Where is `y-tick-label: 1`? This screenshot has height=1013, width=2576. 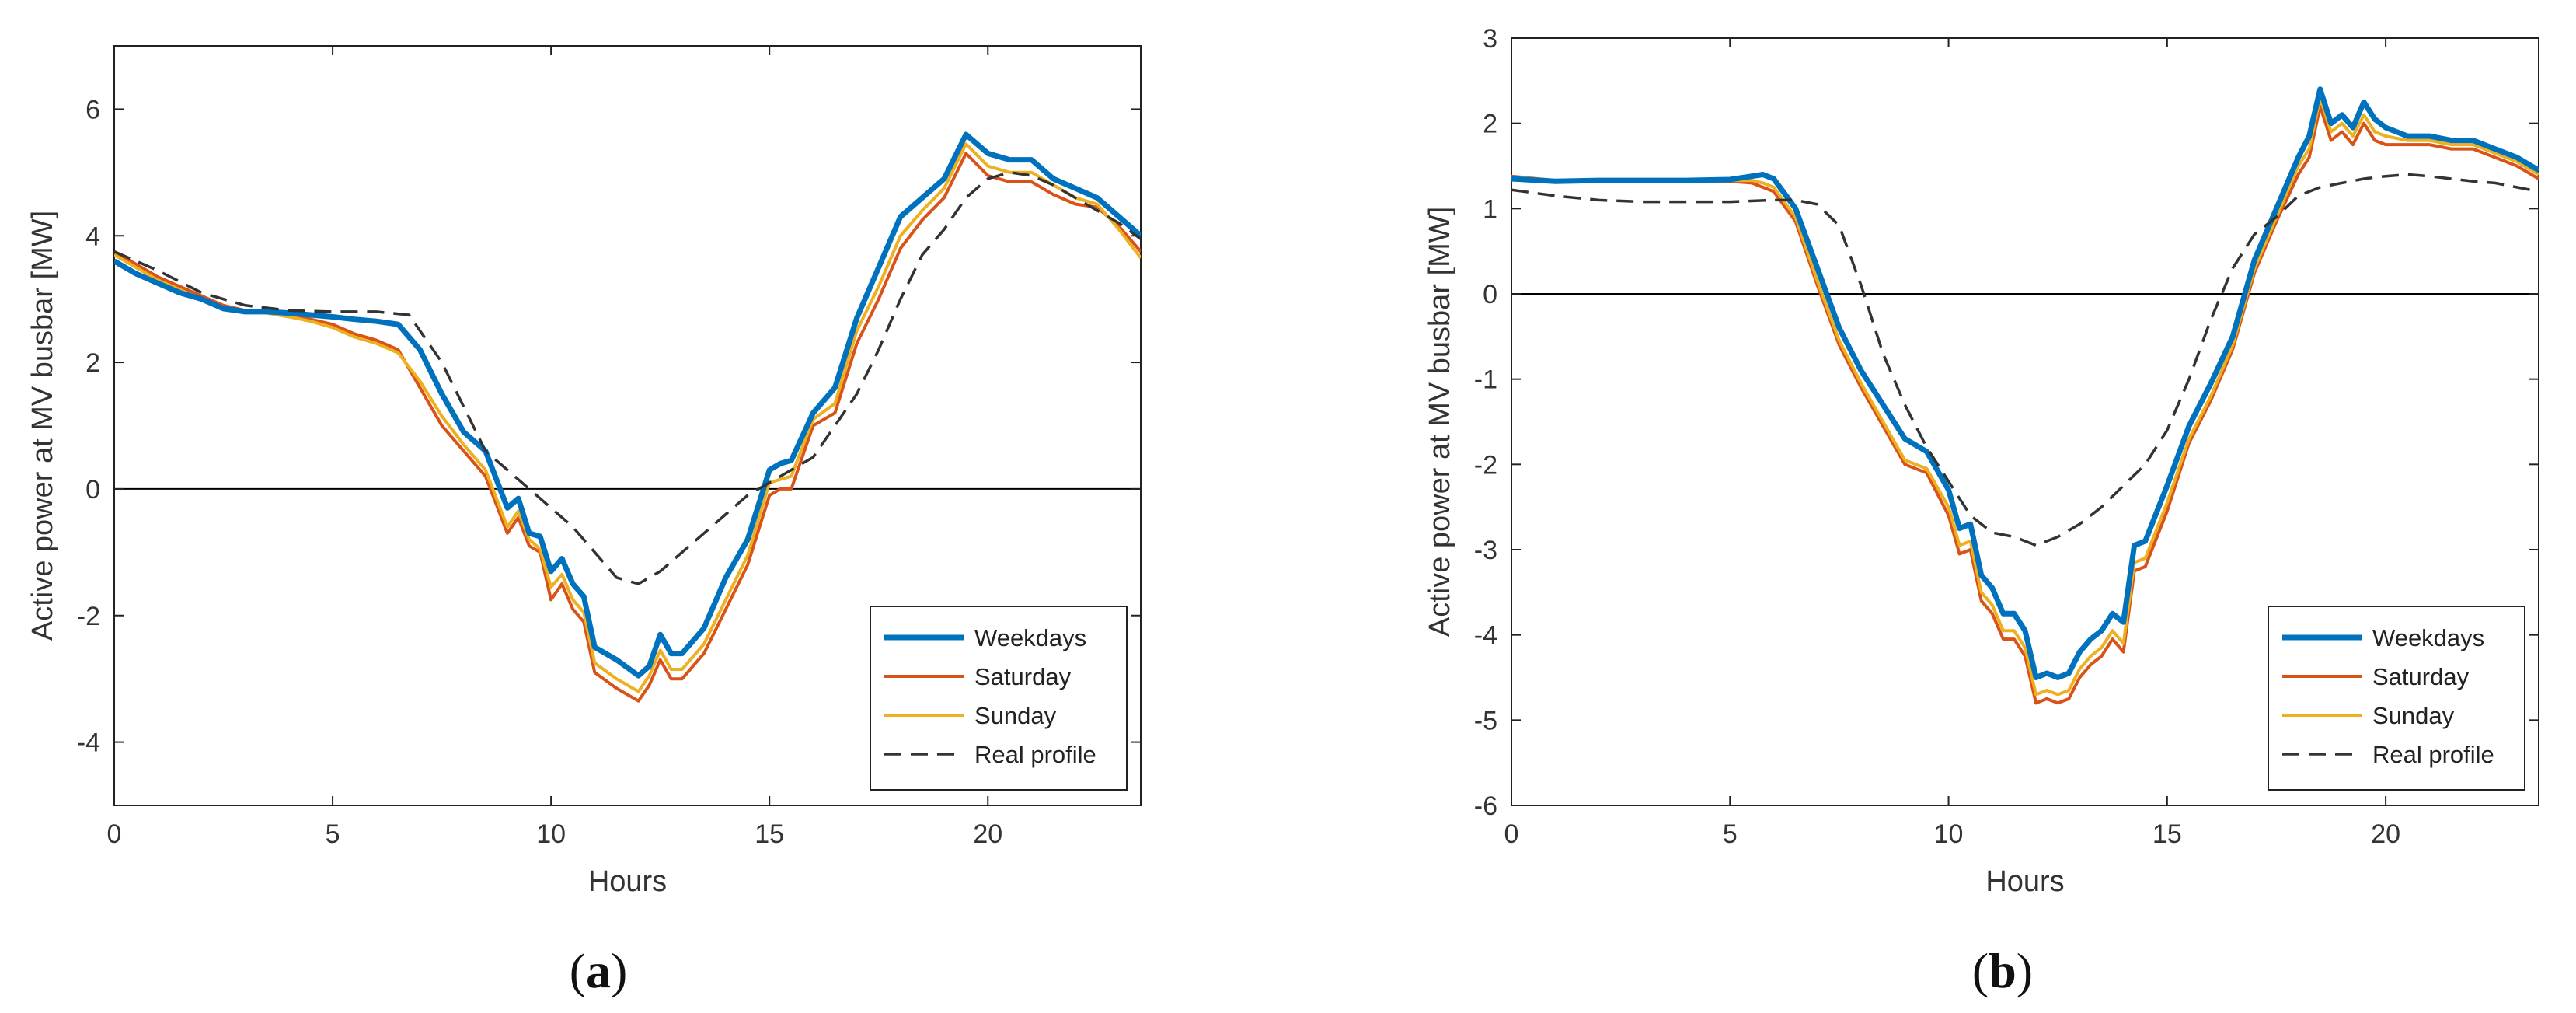
y-tick-label: 1 is located at coordinates (1490, 209).